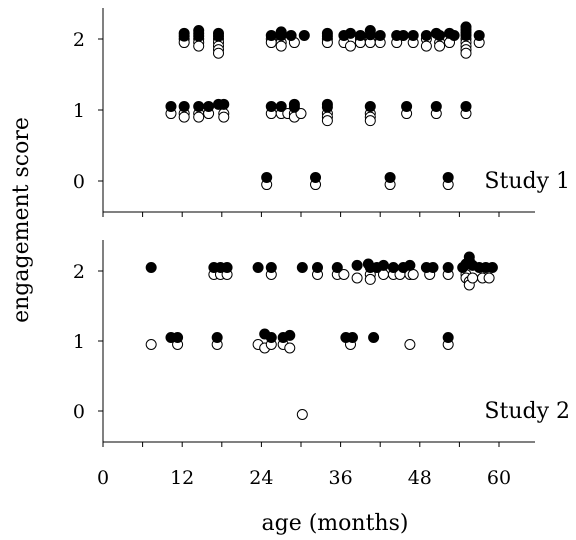 Image resolution: width=576 pixels, height=540 pixels. I want to click on panel-label: Study 2, so click(527, 411).